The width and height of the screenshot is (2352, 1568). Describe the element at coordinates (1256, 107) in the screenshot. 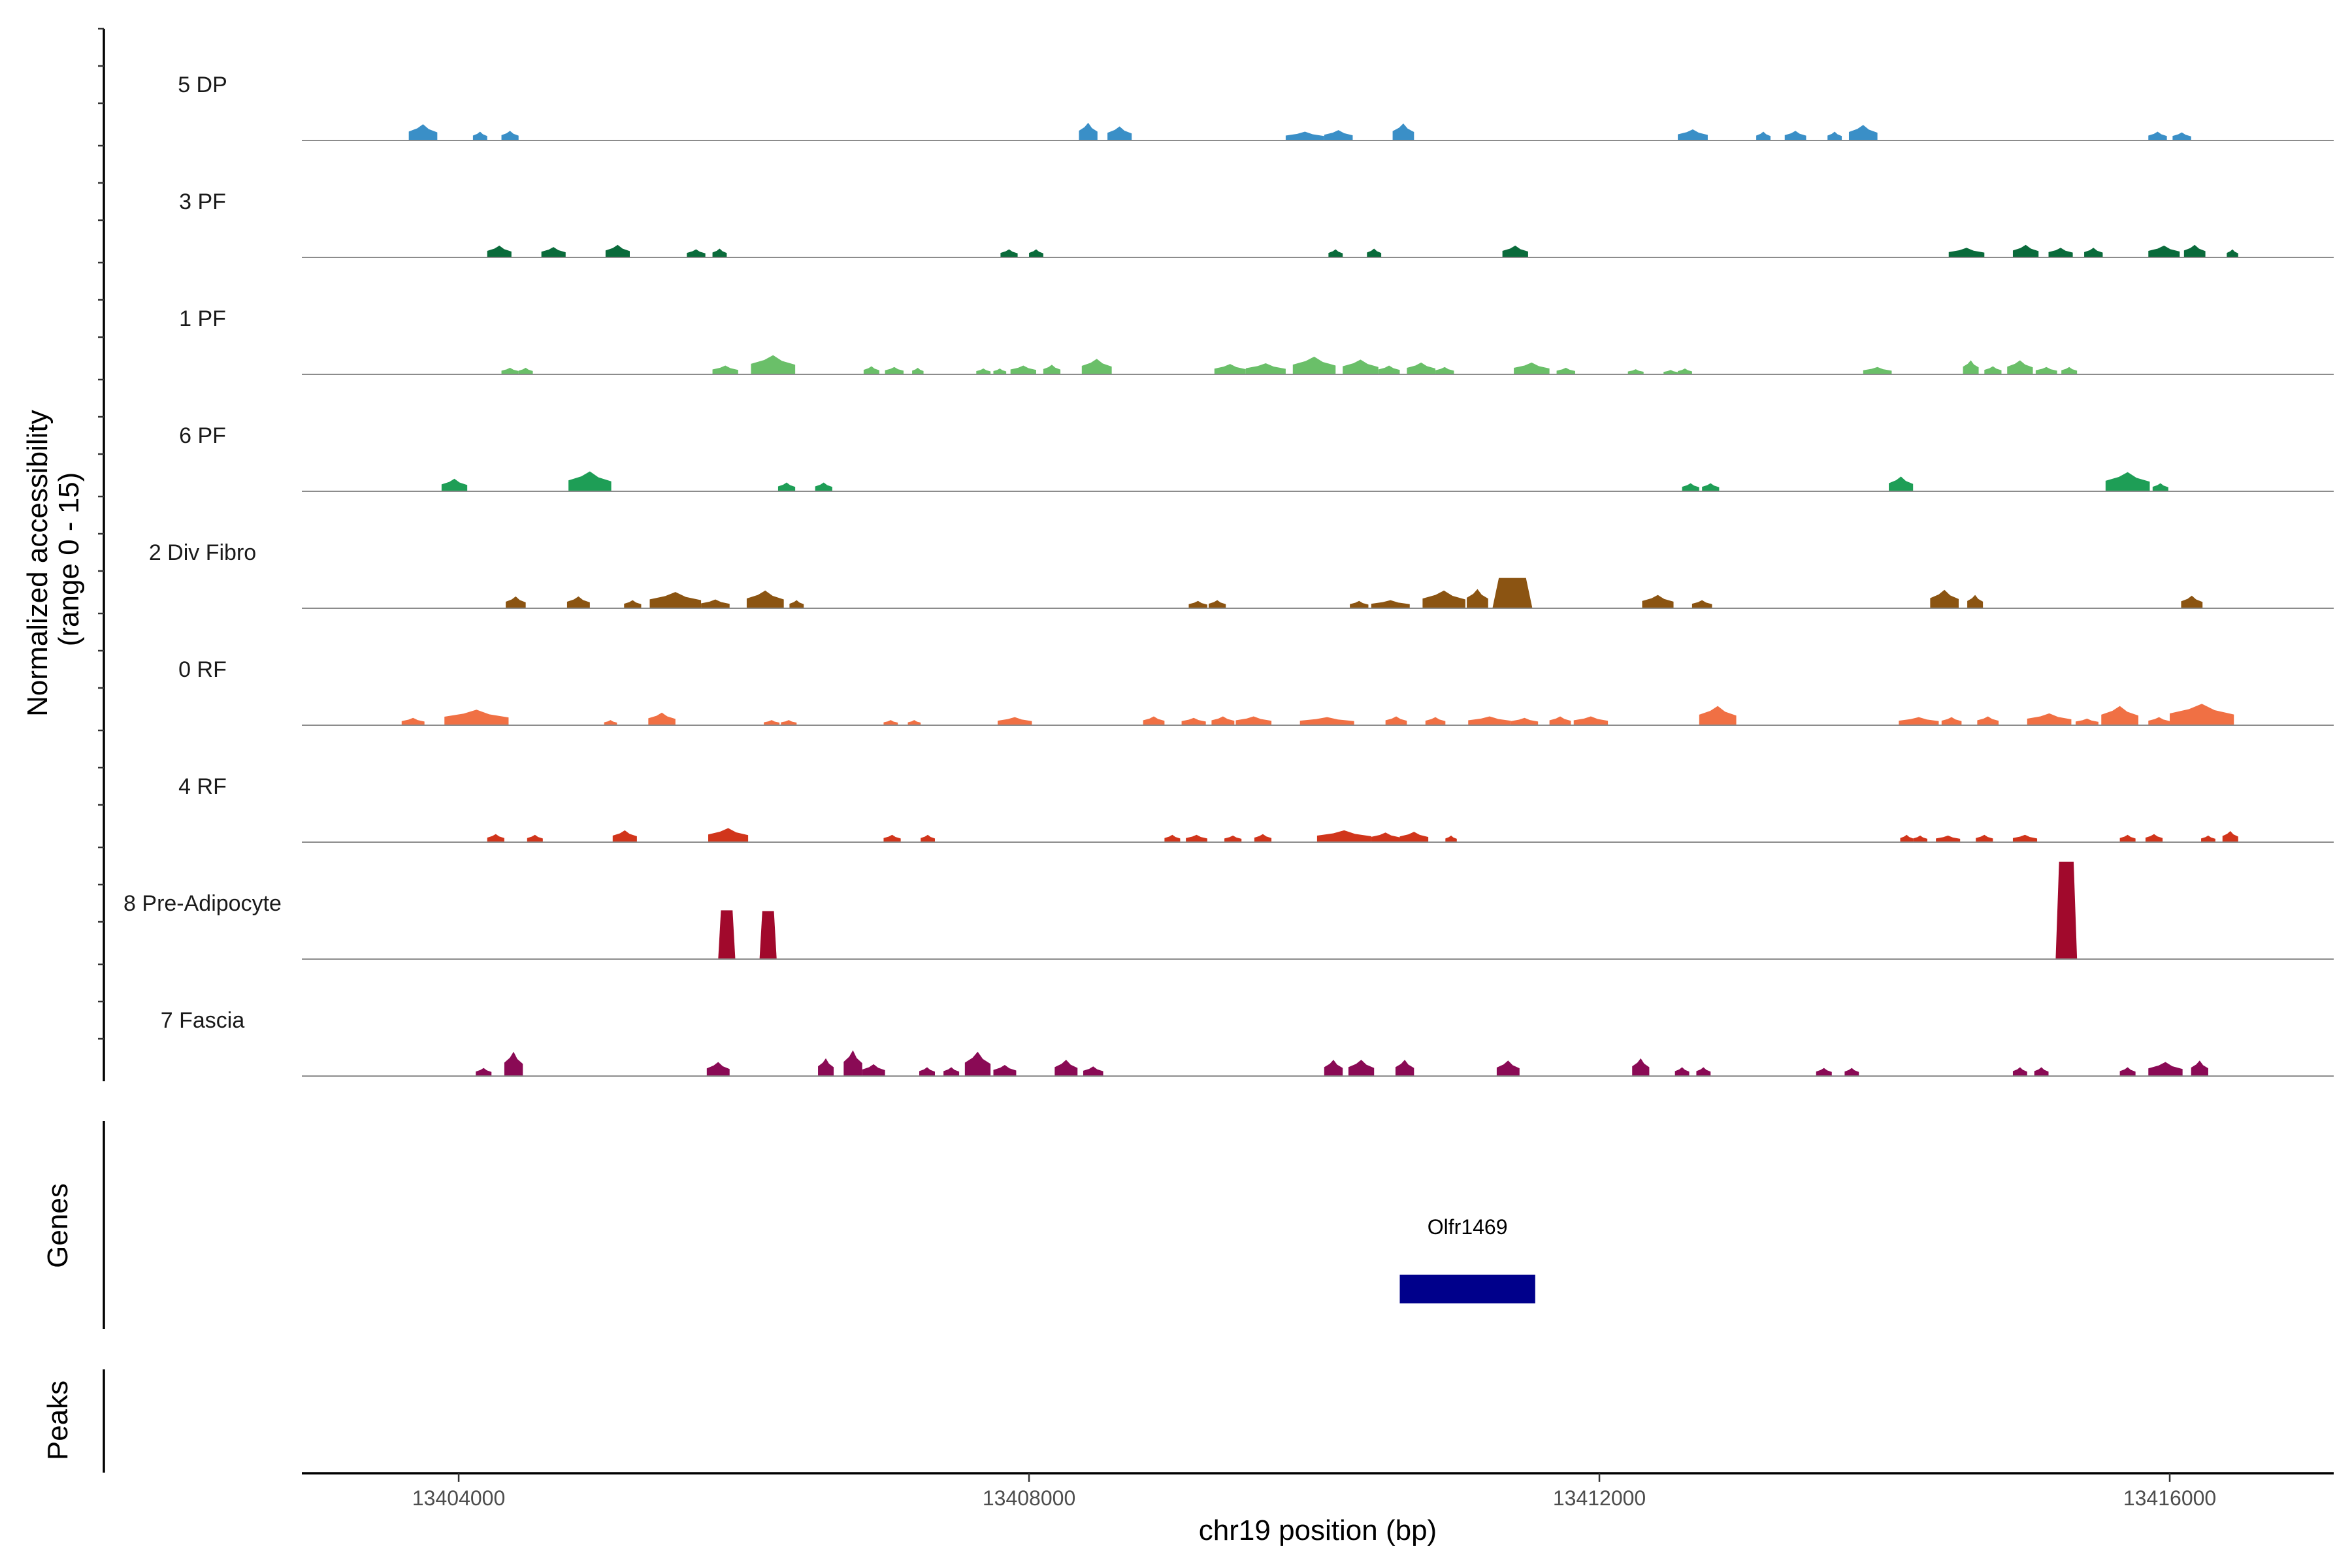

I see `track-5-dp: 5 DP` at that location.